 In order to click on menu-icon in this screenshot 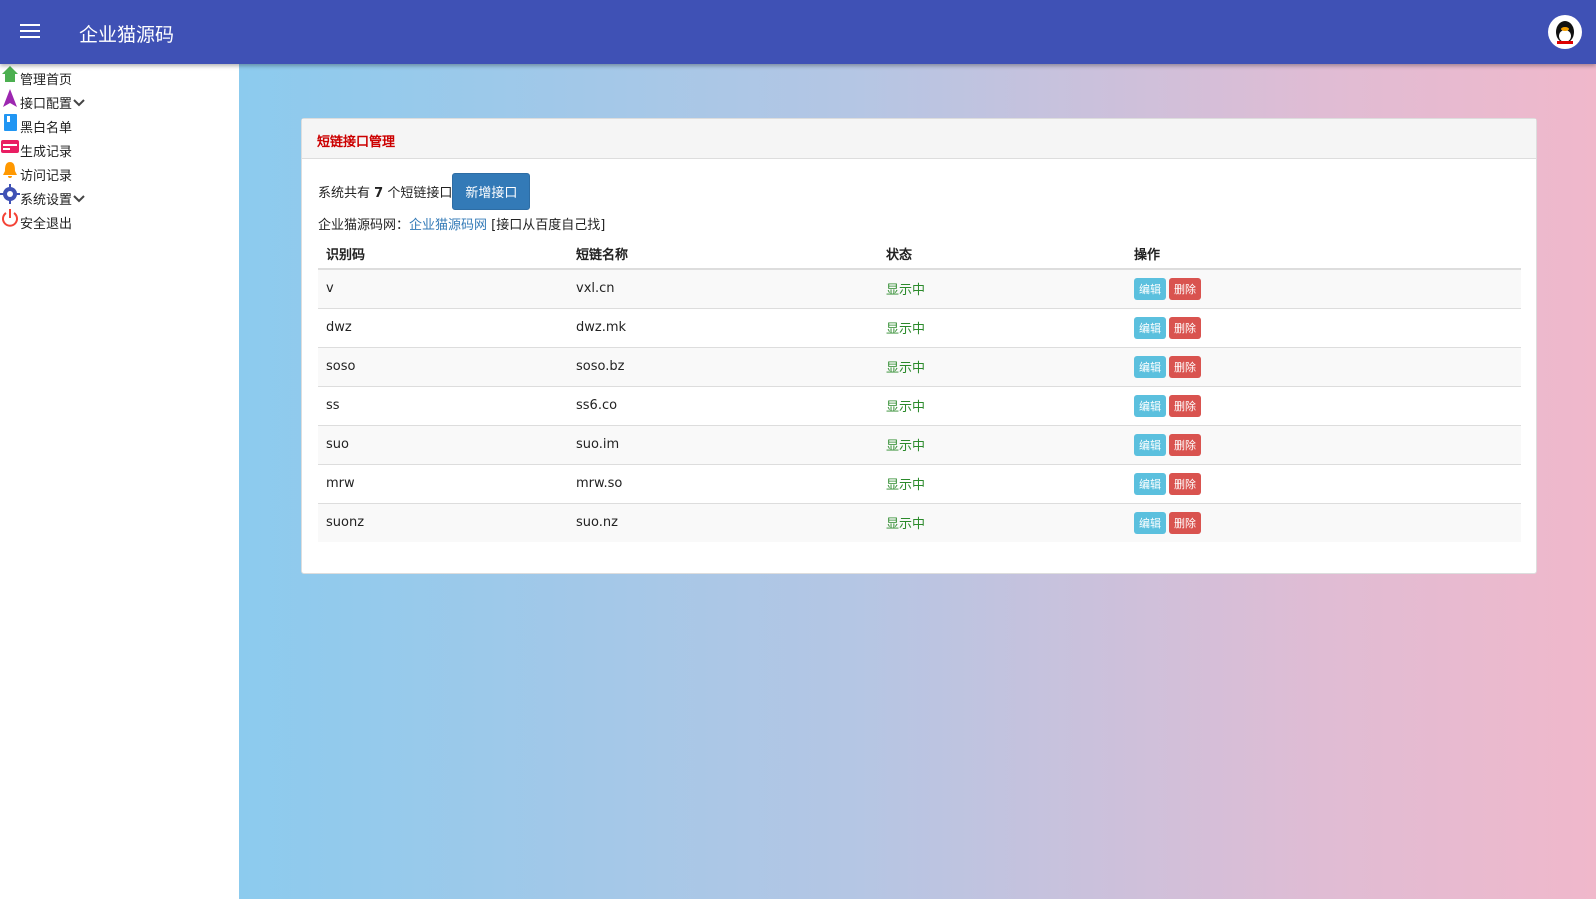, I will do `click(31, 32)`.